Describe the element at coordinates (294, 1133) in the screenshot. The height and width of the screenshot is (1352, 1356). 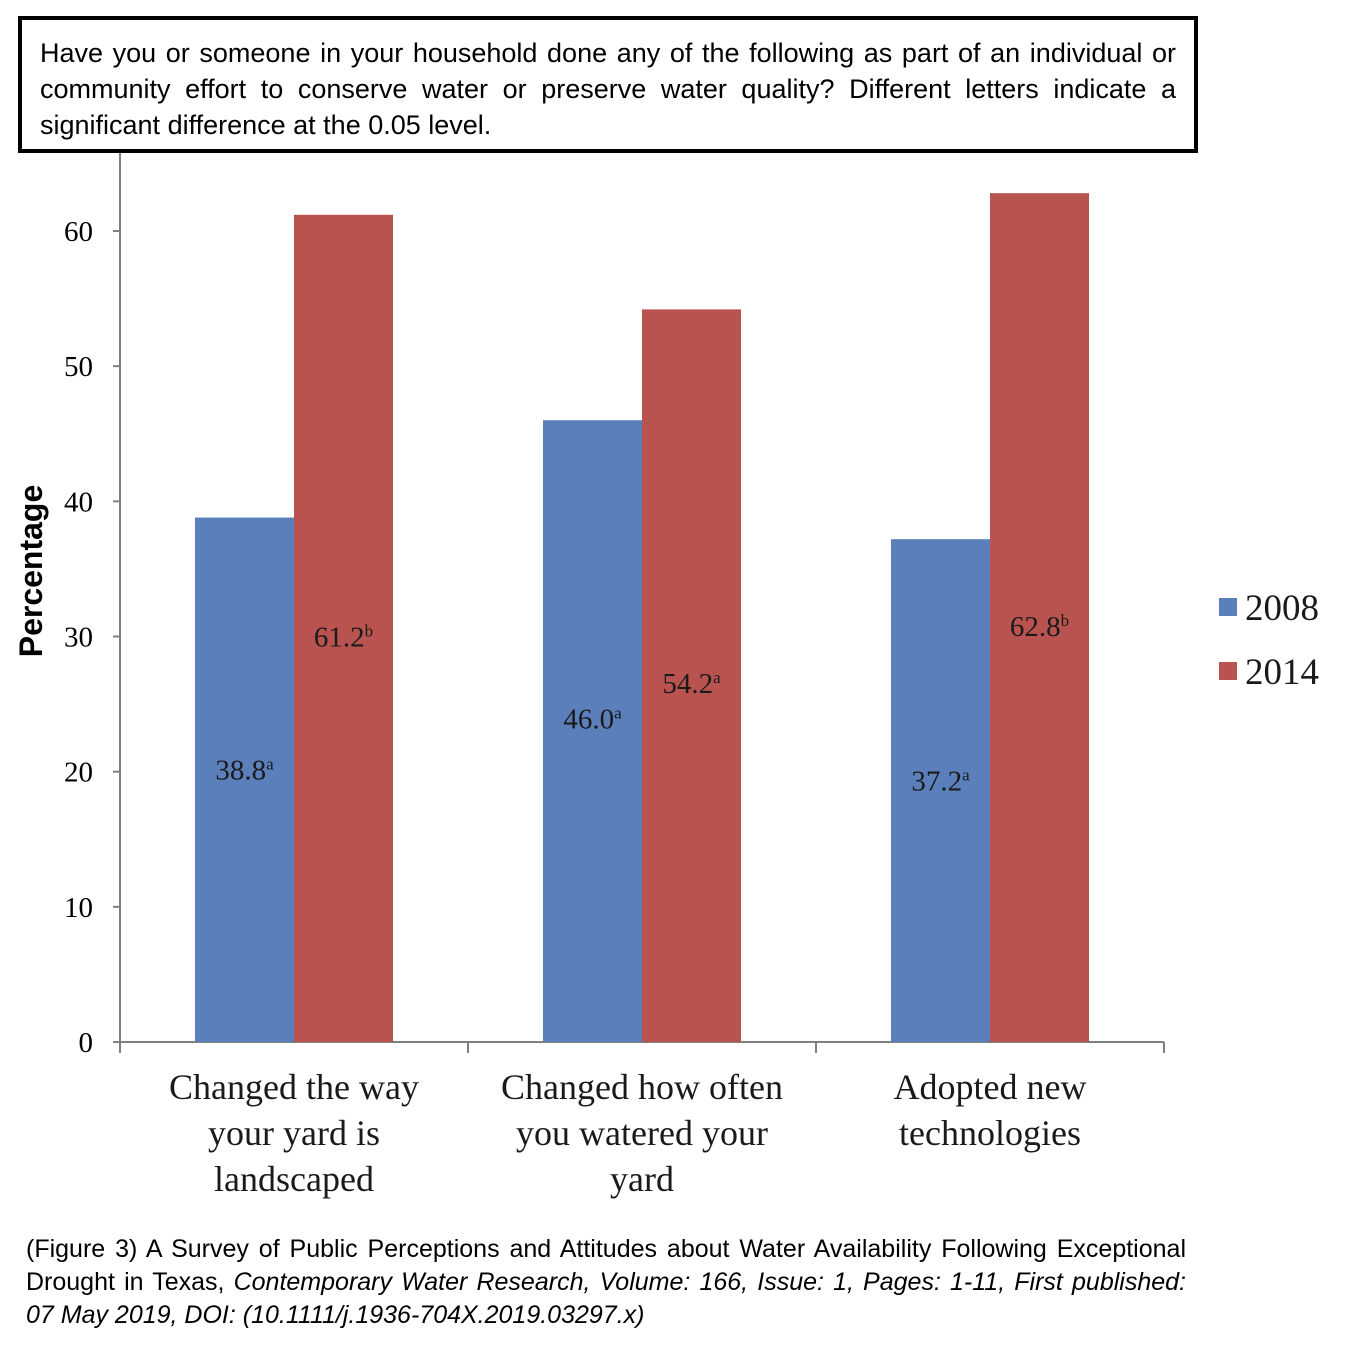
I see `x-category-label: your yard is` at that location.